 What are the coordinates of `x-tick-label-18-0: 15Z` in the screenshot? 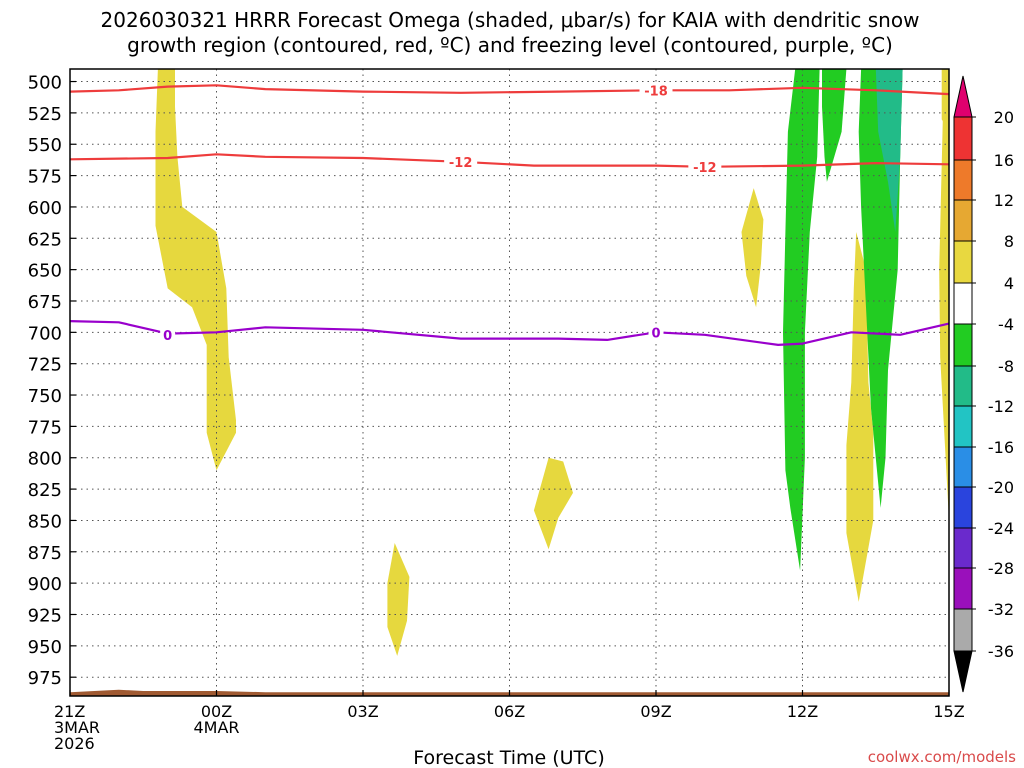 It's located at (948, 711).